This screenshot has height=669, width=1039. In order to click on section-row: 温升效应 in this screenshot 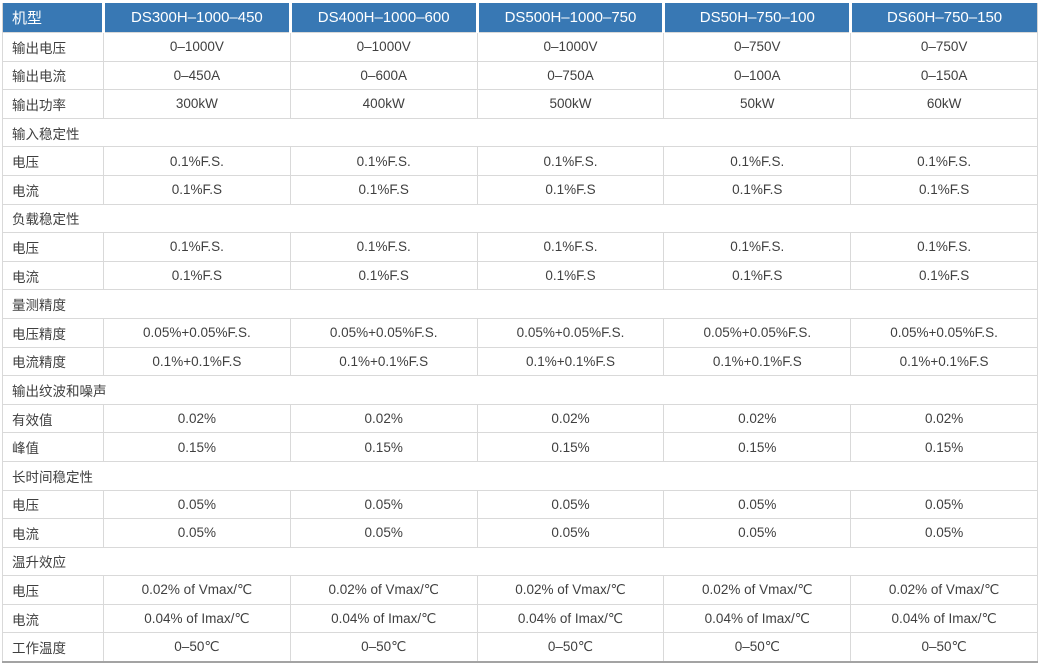, I will do `click(520, 561)`.